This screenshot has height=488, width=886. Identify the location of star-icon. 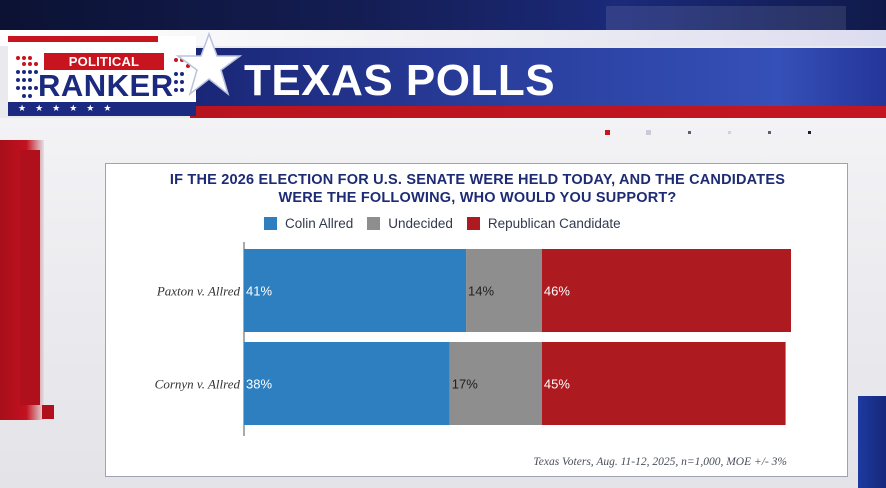
(209, 64).